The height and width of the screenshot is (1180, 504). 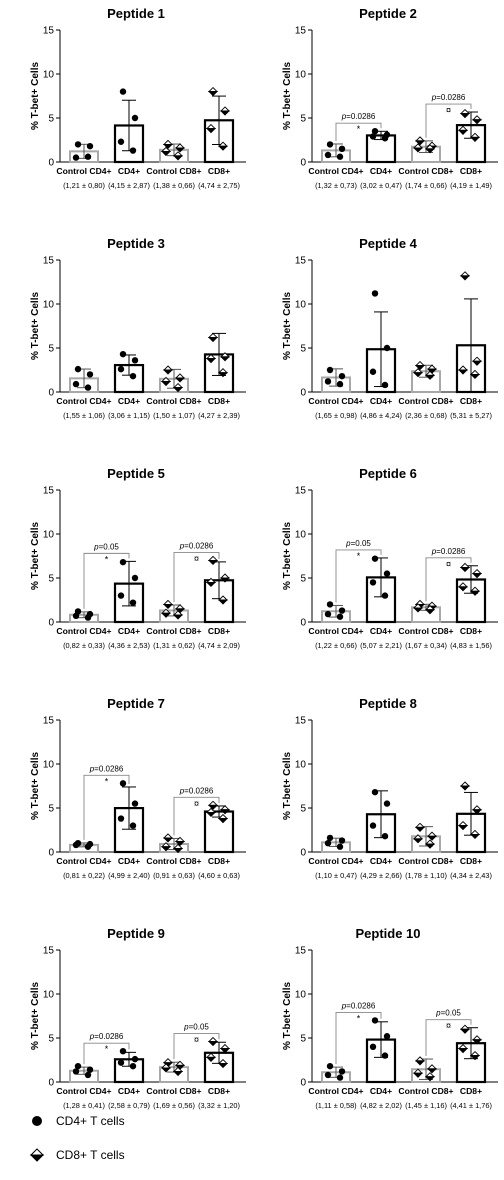 What do you see at coordinates (303, 163) in the screenshot?
I see `y-tick-label: 0` at bounding box center [303, 163].